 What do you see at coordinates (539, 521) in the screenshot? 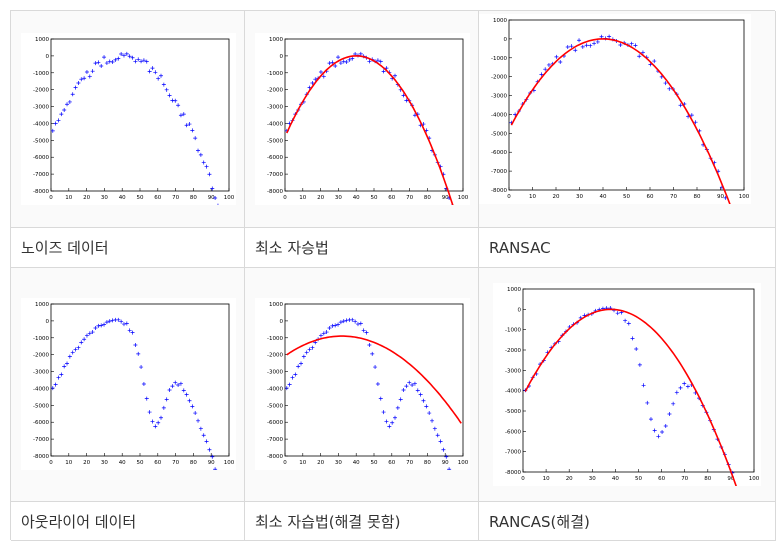
I see `caption-ransac-solved: RANCAS(해결)` at bounding box center [539, 521].